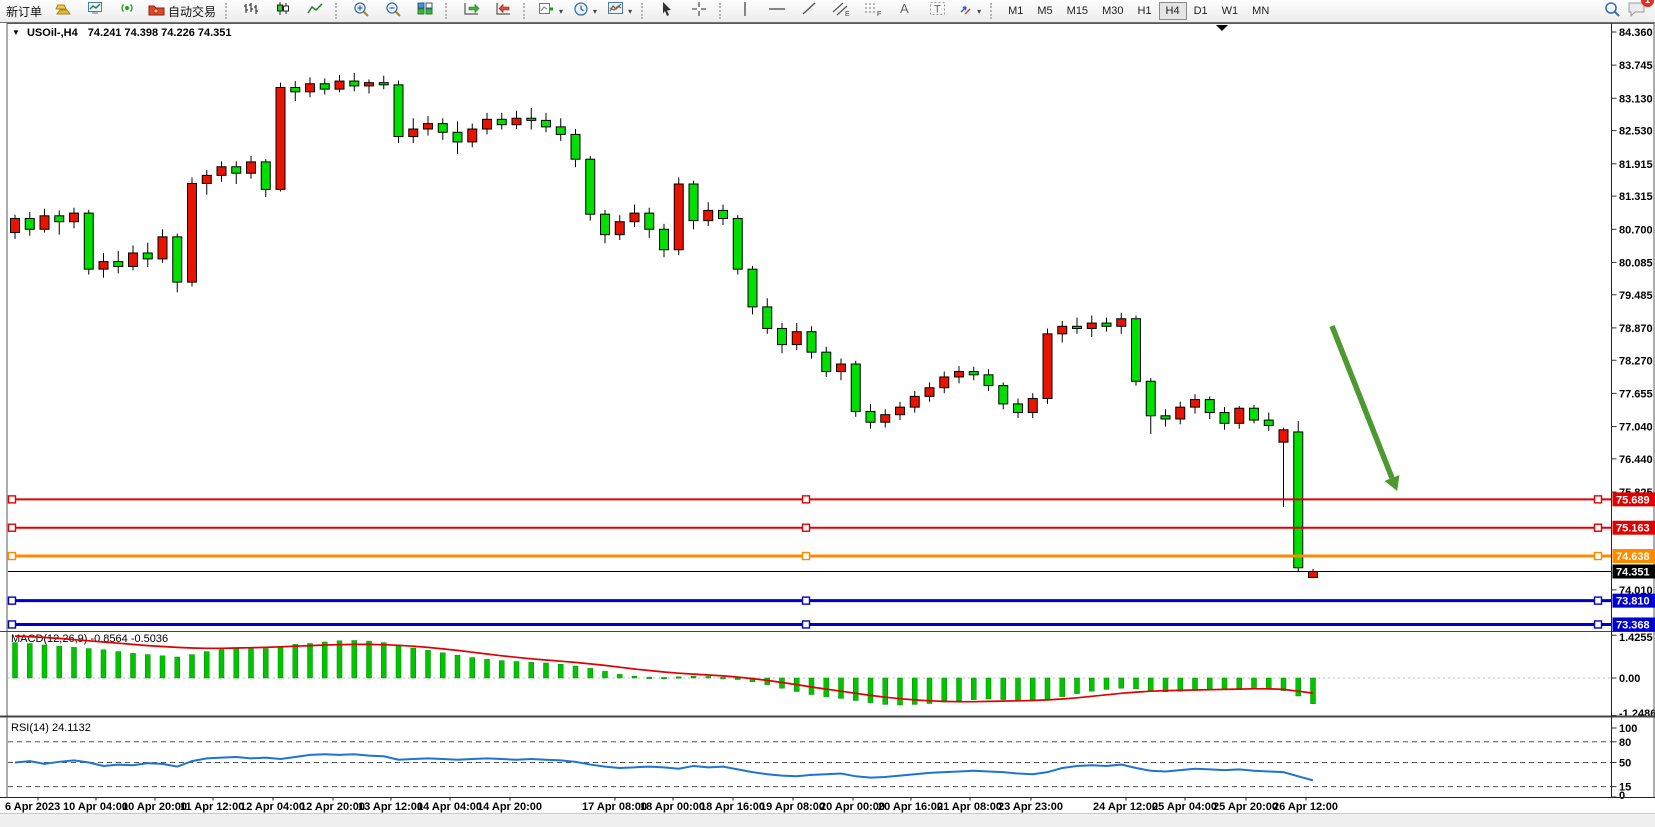 The image size is (1655, 827). I want to click on chat-button: 1, so click(1637, 11).